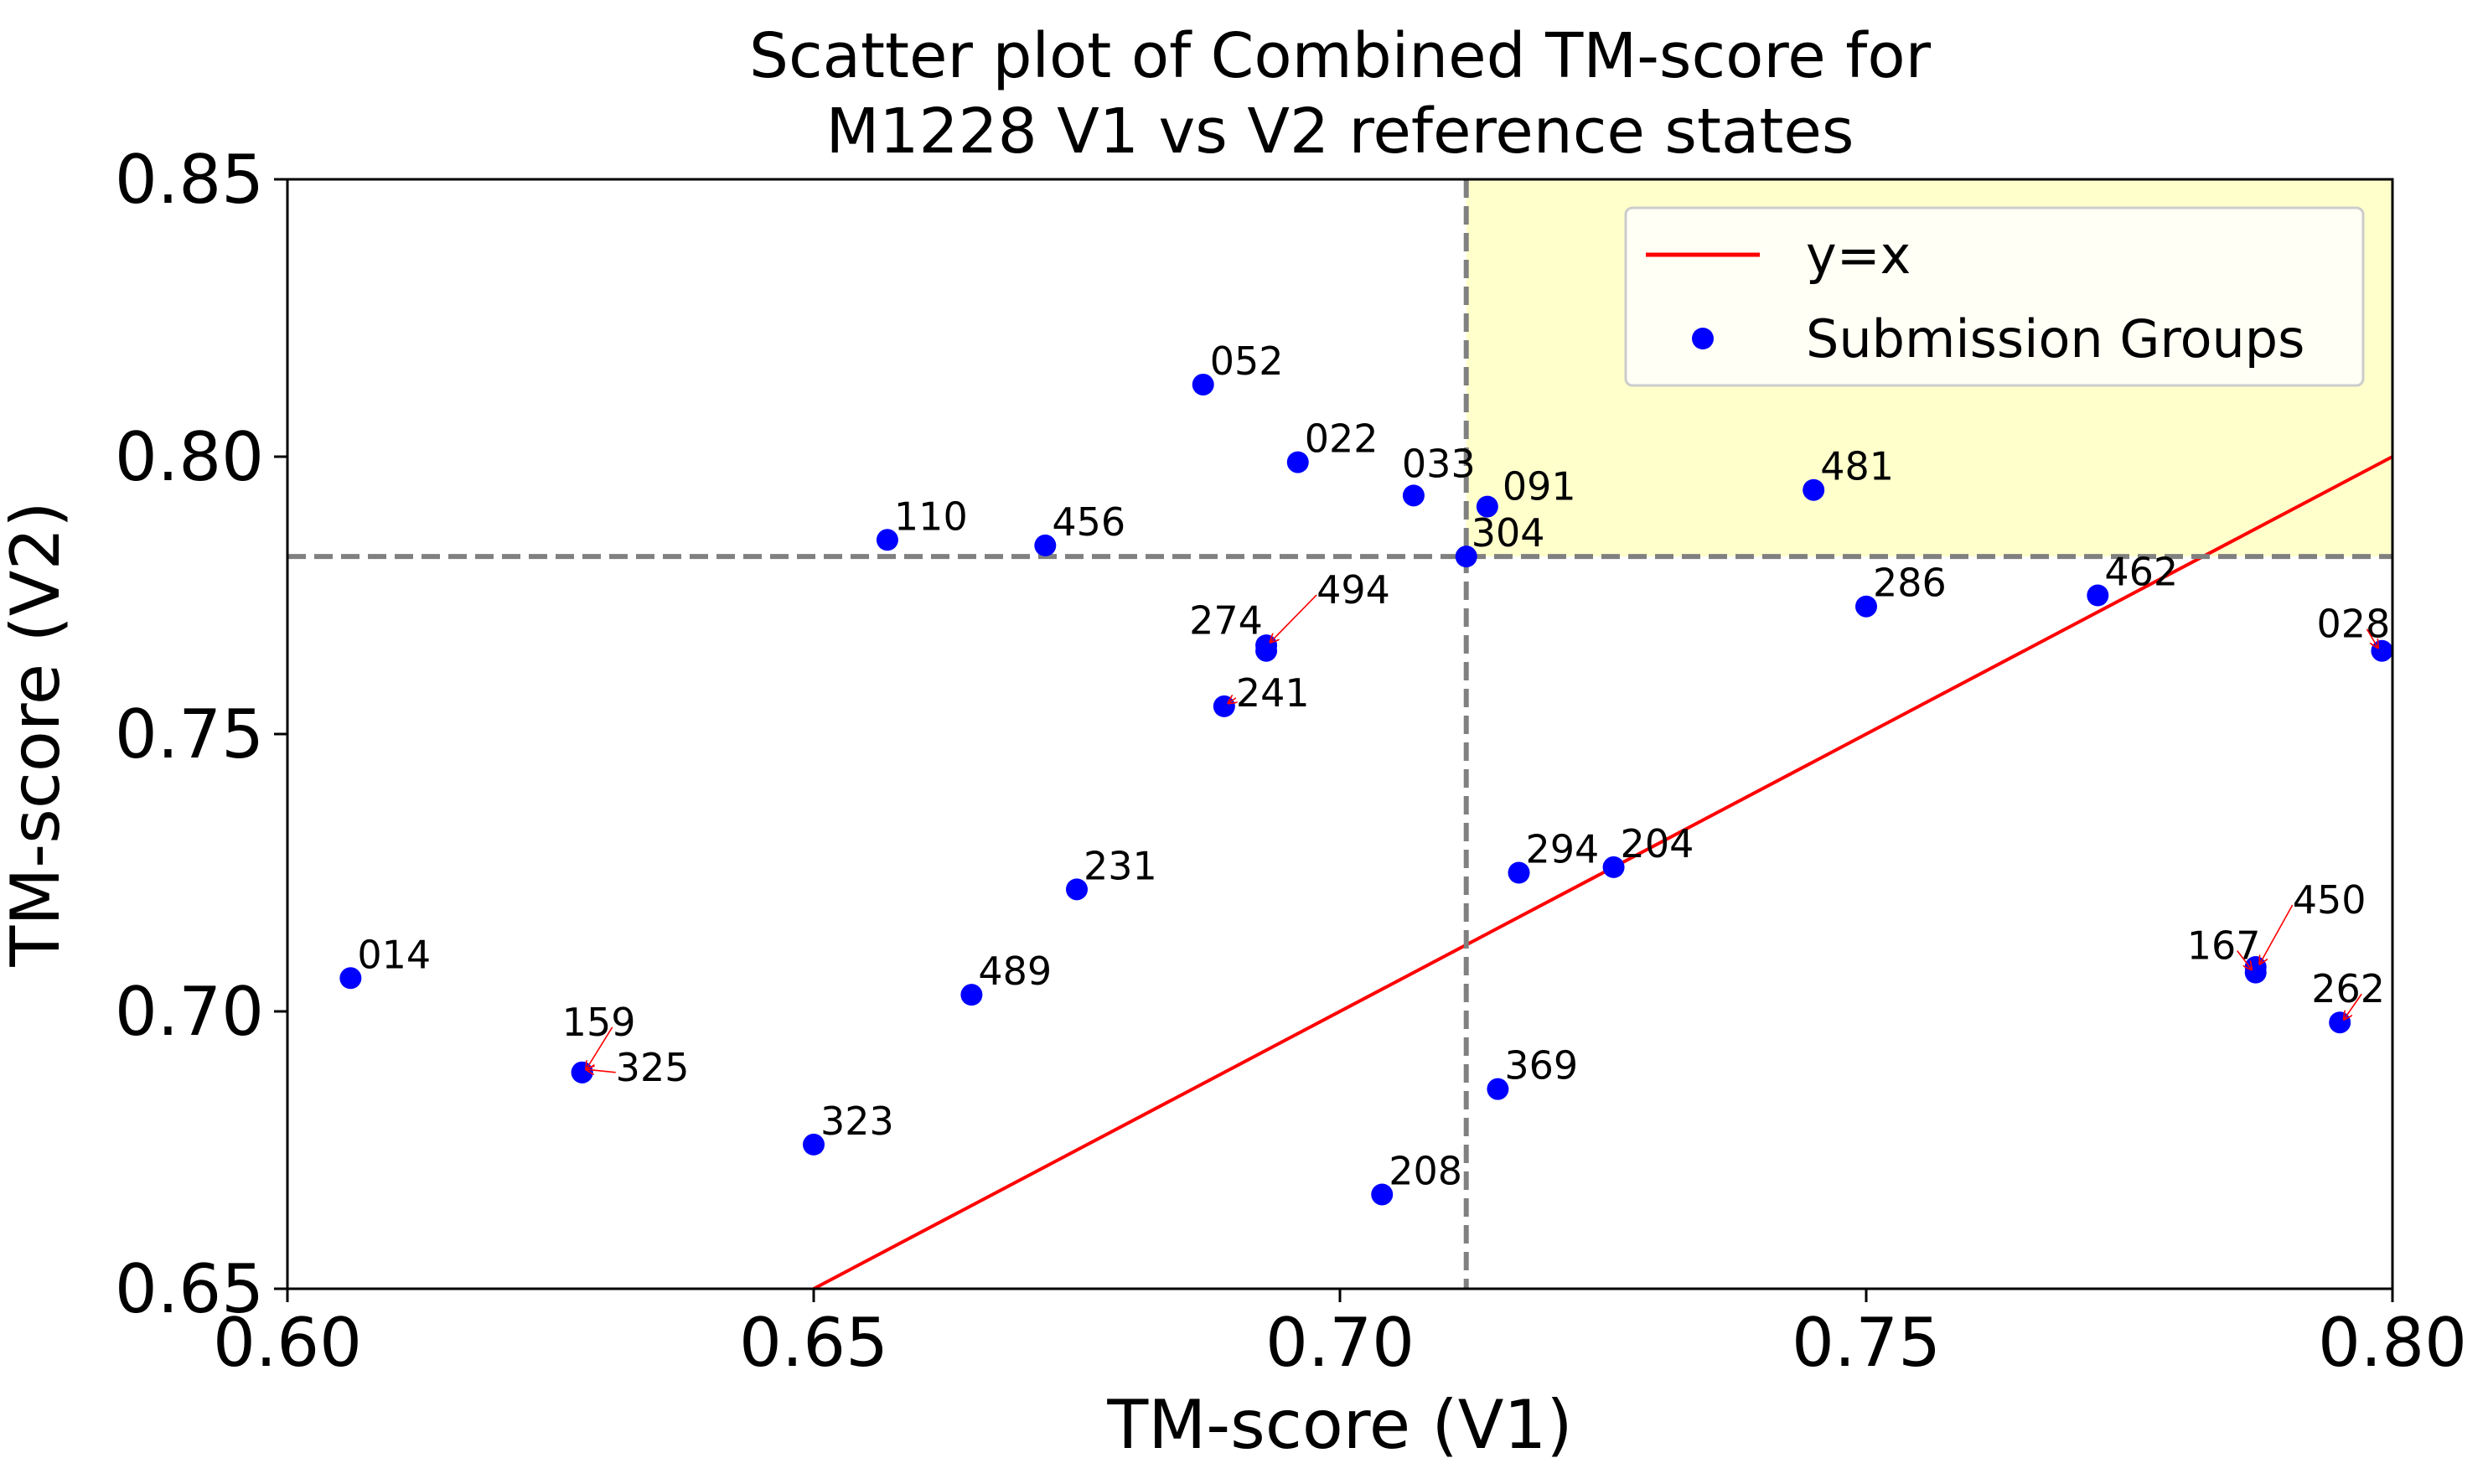 Image resolution: width=2488 pixels, height=1484 pixels. I want to click on x-tick-label: 0.65, so click(813, 1343).